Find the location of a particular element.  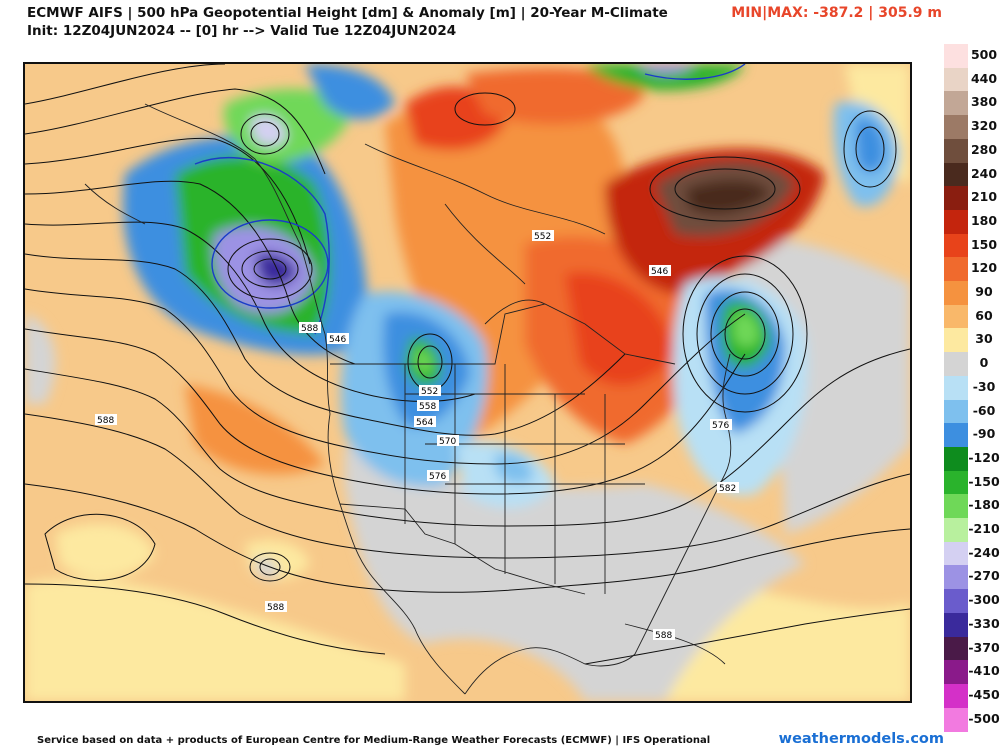

contour-label: 558 is located at coordinates (428, 406).